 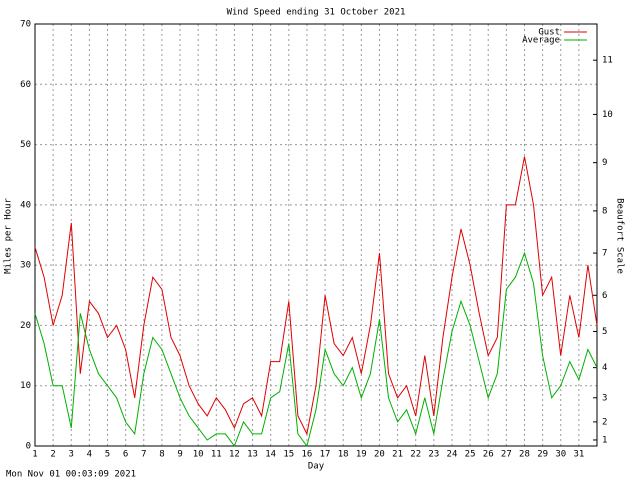 What do you see at coordinates (506, 455) in the screenshot?
I see `x-tick-label: 27` at bounding box center [506, 455].